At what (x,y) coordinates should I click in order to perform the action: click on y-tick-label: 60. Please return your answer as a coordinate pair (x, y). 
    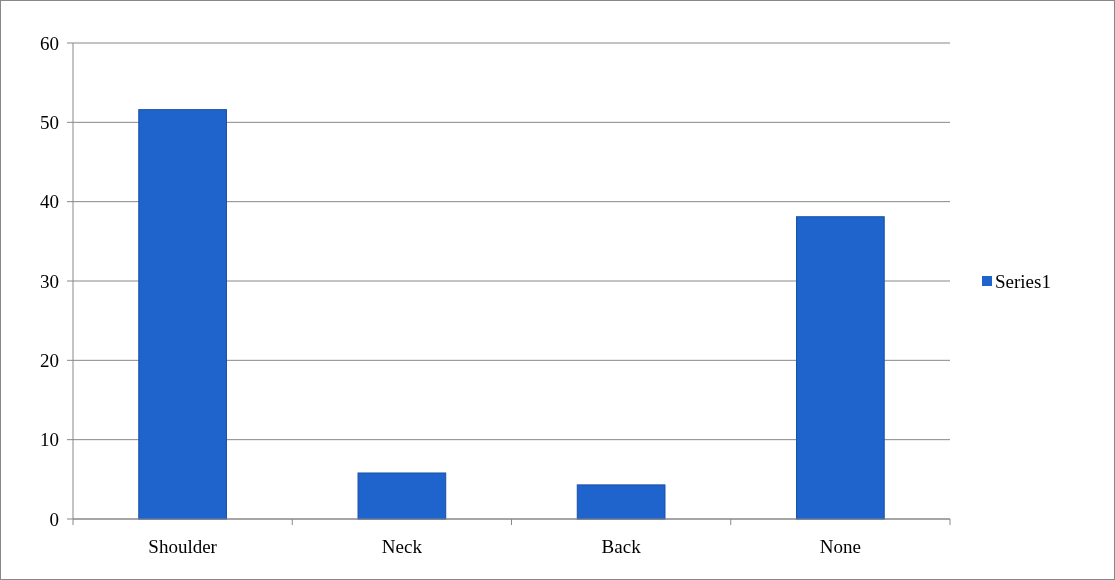
    Looking at the image, I should click on (49, 43).